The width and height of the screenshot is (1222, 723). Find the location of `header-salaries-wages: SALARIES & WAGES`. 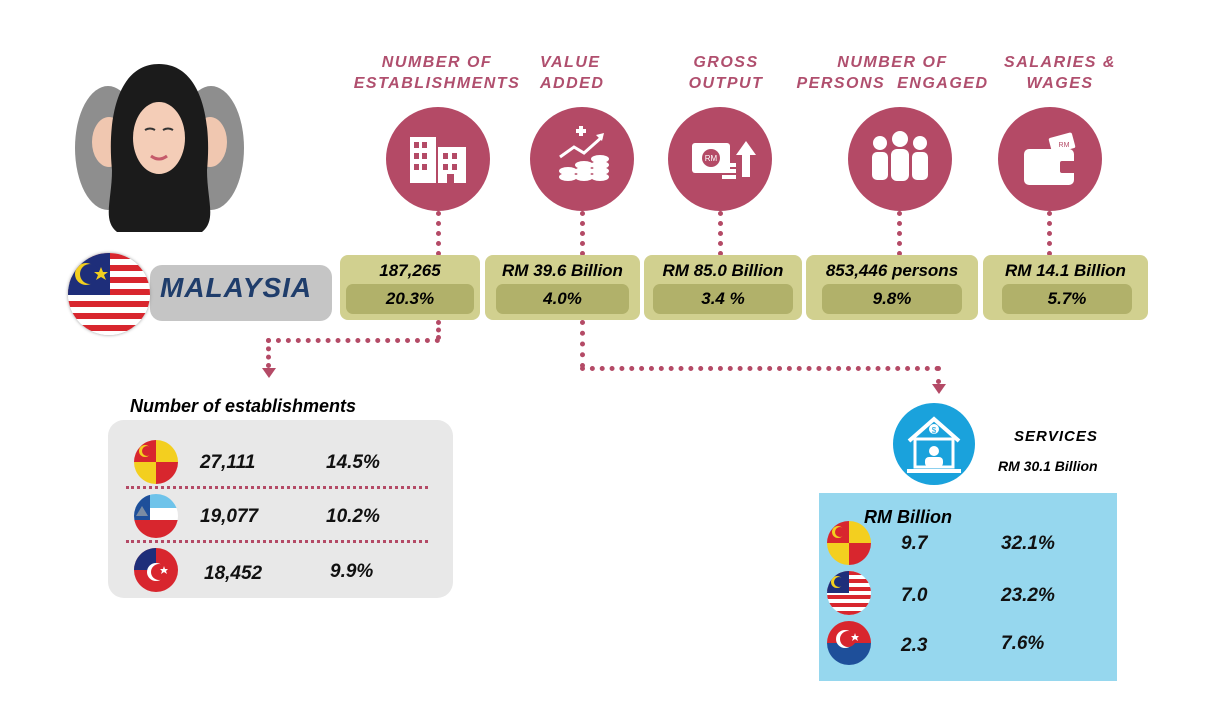

header-salaries-wages: SALARIES & WAGES is located at coordinates (1060, 73).